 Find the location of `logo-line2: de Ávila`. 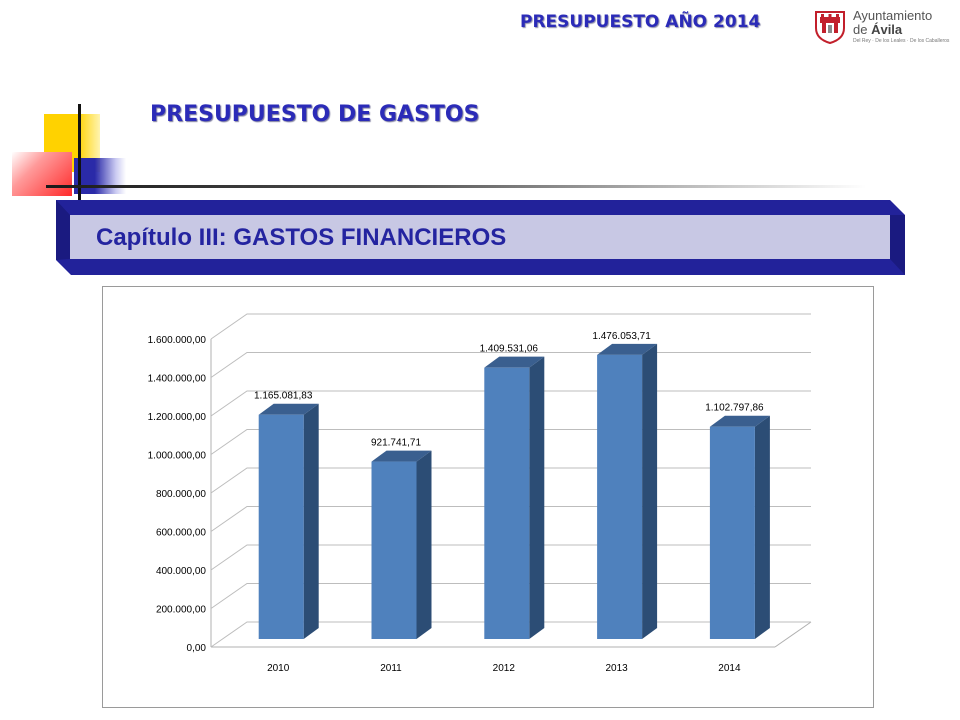

logo-line2: de Ávila is located at coordinates (878, 29).